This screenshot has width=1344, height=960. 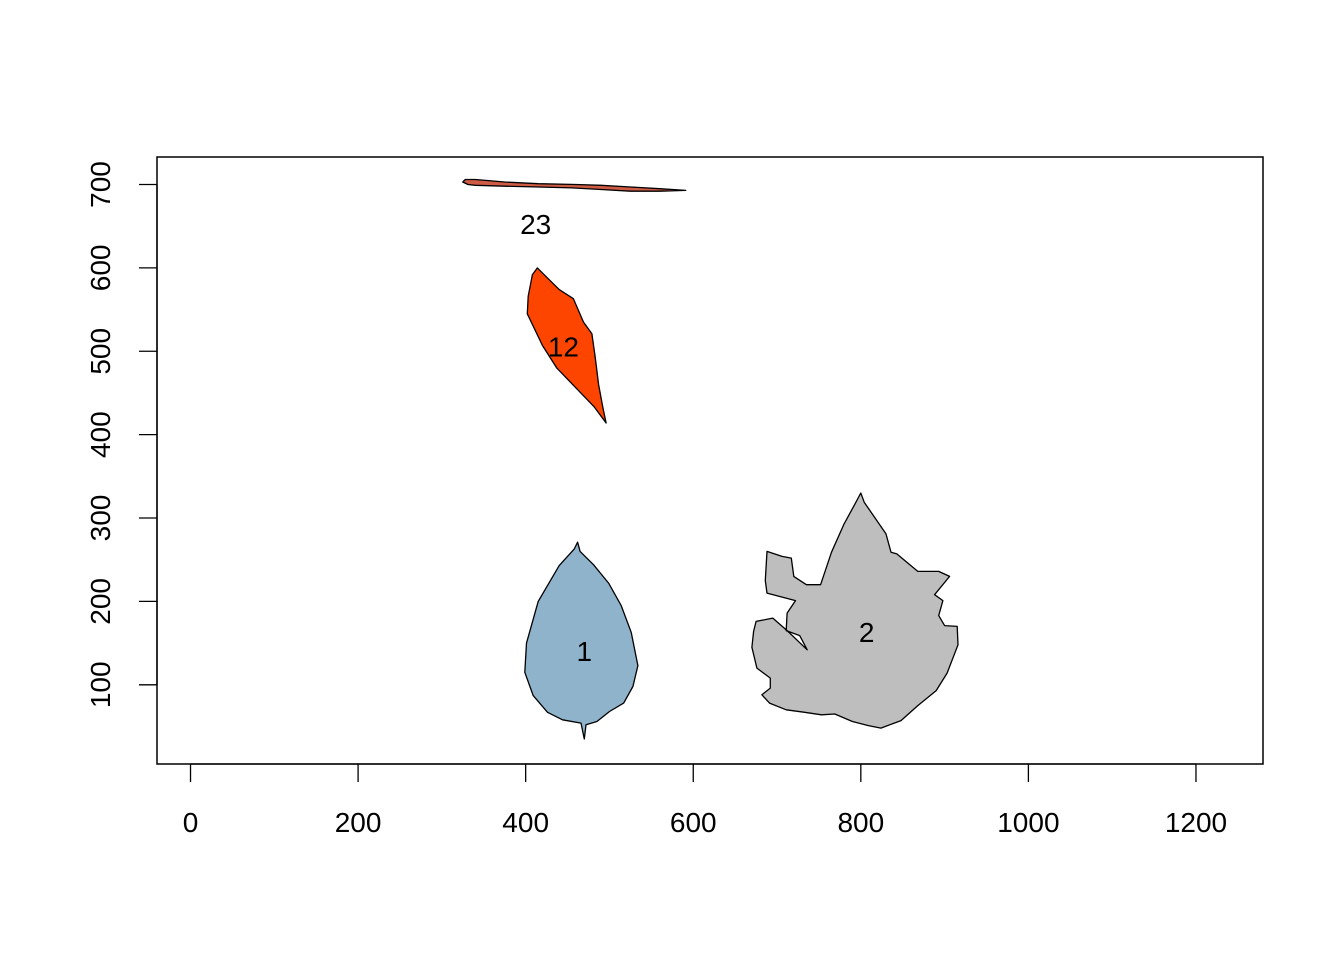 What do you see at coordinates (860, 822) in the screenshot?
I see `x-tick-label: 800` at bounding box center [860, 822].